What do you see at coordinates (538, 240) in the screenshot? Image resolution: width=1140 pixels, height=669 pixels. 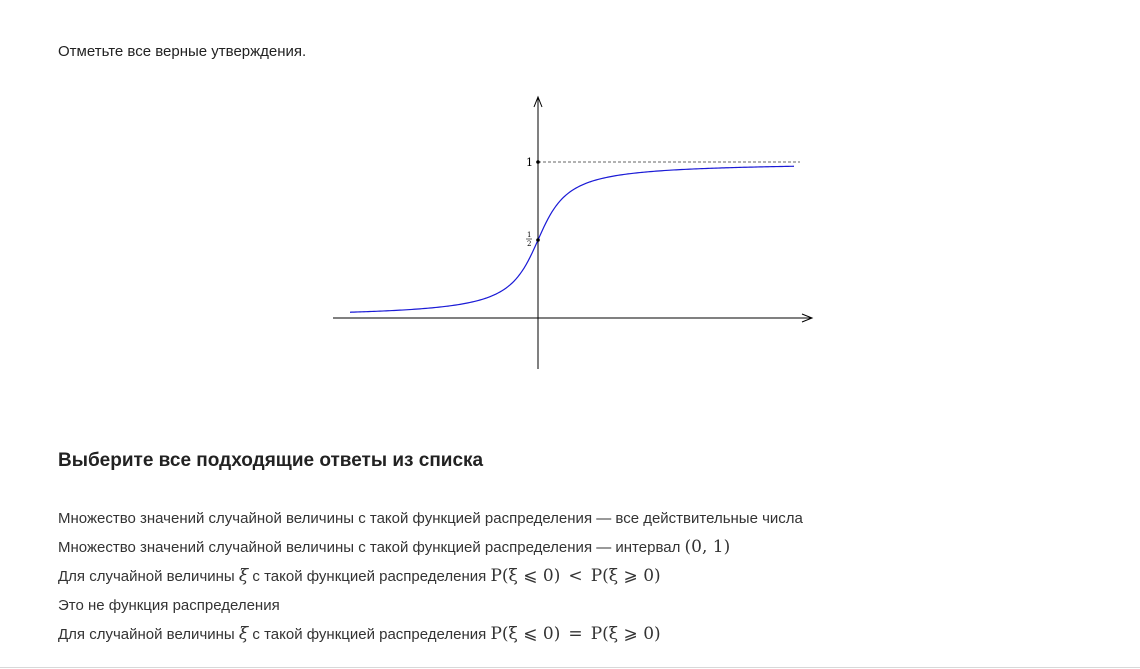 I see `point-half` at bounding box center [538, 240].